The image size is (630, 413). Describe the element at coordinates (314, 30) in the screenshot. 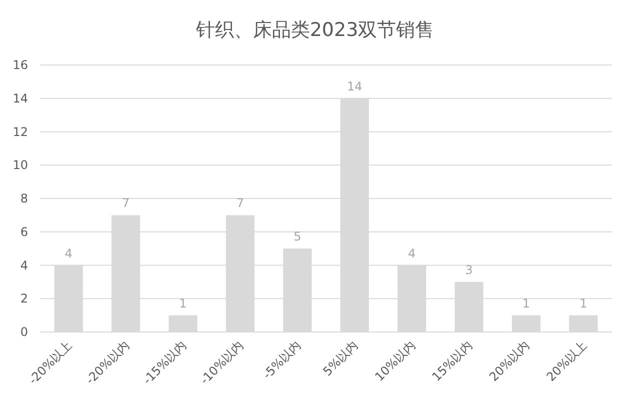

I see `chart-title: 针织、床品类2023双节销售` at that location.